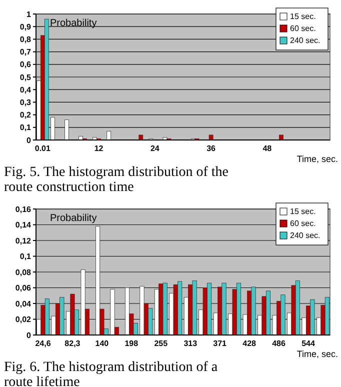 This screenshot has height=387, width=341. I want to click on x-tick-label: 544, so click(309, 343).